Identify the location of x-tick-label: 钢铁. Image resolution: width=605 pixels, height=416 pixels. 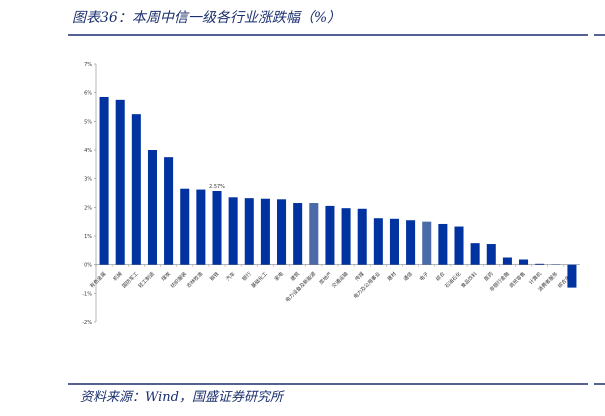
(214, 276).